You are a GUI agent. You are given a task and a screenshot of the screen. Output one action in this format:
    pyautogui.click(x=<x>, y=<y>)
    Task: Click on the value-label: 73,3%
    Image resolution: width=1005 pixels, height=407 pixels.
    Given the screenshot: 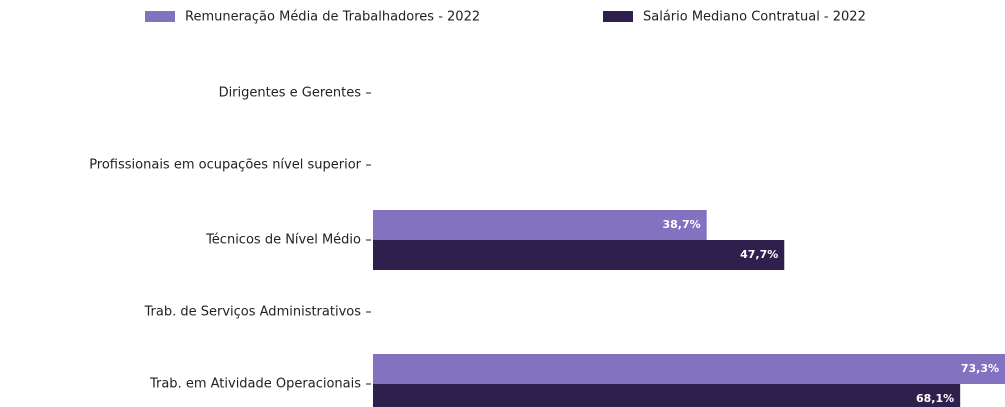 What is the action you would take?
    pyautogui.click(x=980, y=368)
    